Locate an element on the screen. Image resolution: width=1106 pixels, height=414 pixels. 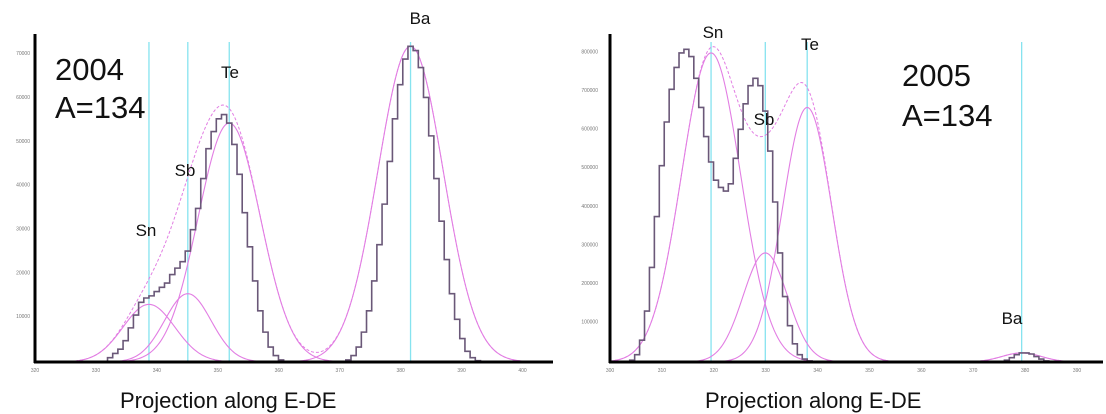
year-label: 2005 is located at coordinates (936, 75).